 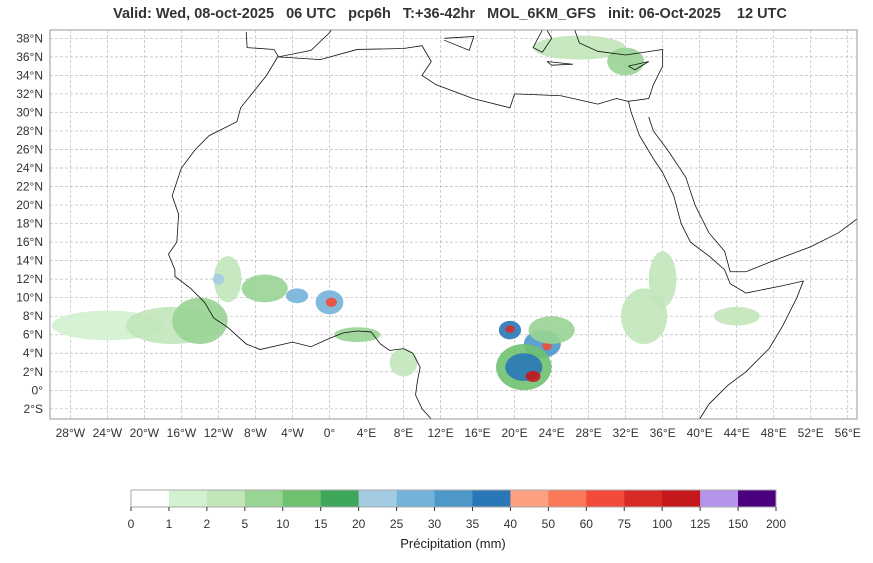 I want to click on colorbar-tick-label: 40, so click(x=511, y=524).